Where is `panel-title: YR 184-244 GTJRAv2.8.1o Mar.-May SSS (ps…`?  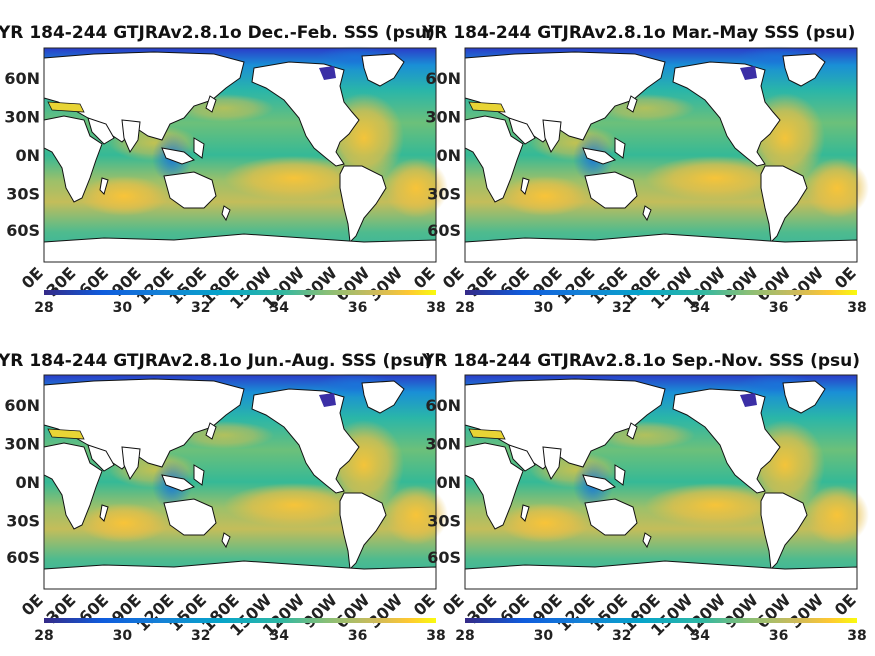 panel-title: YR 184-244 GTJRAv2.8.1o Mar.-May SSS (ps… is located at coordinates (638, 33).